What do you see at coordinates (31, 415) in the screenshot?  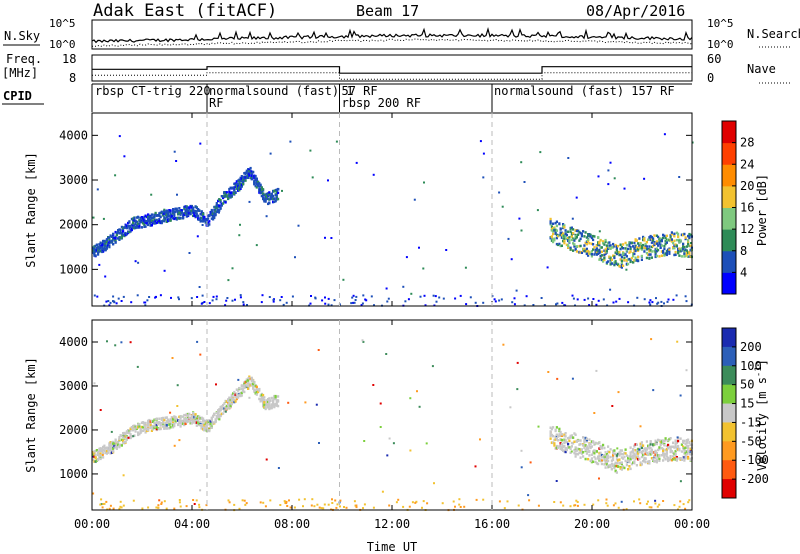 I see `velocity-ylabel: Slant Range [km]` at bounding box center [31, 415].